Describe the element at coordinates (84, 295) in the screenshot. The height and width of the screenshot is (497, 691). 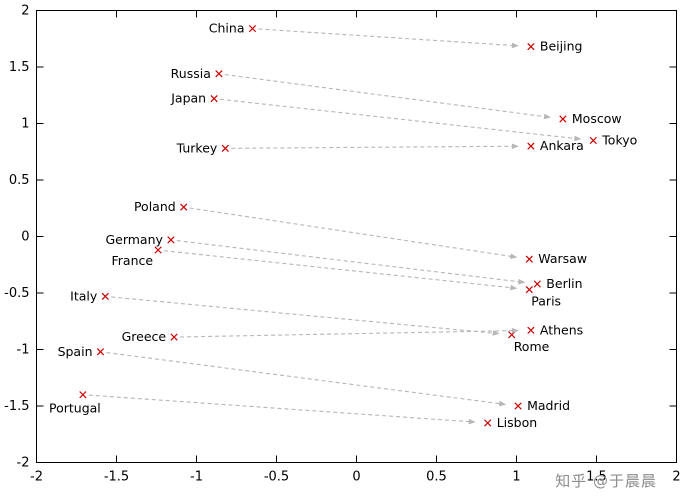
I see `country-label: Italy` at that location.